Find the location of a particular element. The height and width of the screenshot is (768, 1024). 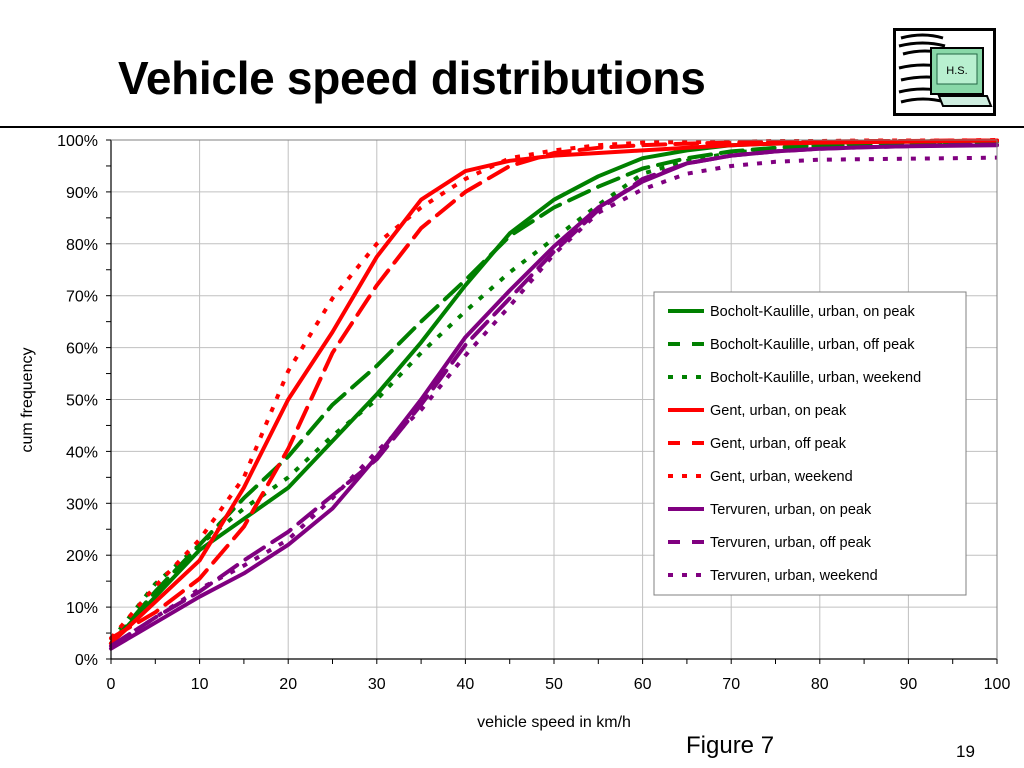

y-tick-label: 30% is located at coordinates (82, 504).